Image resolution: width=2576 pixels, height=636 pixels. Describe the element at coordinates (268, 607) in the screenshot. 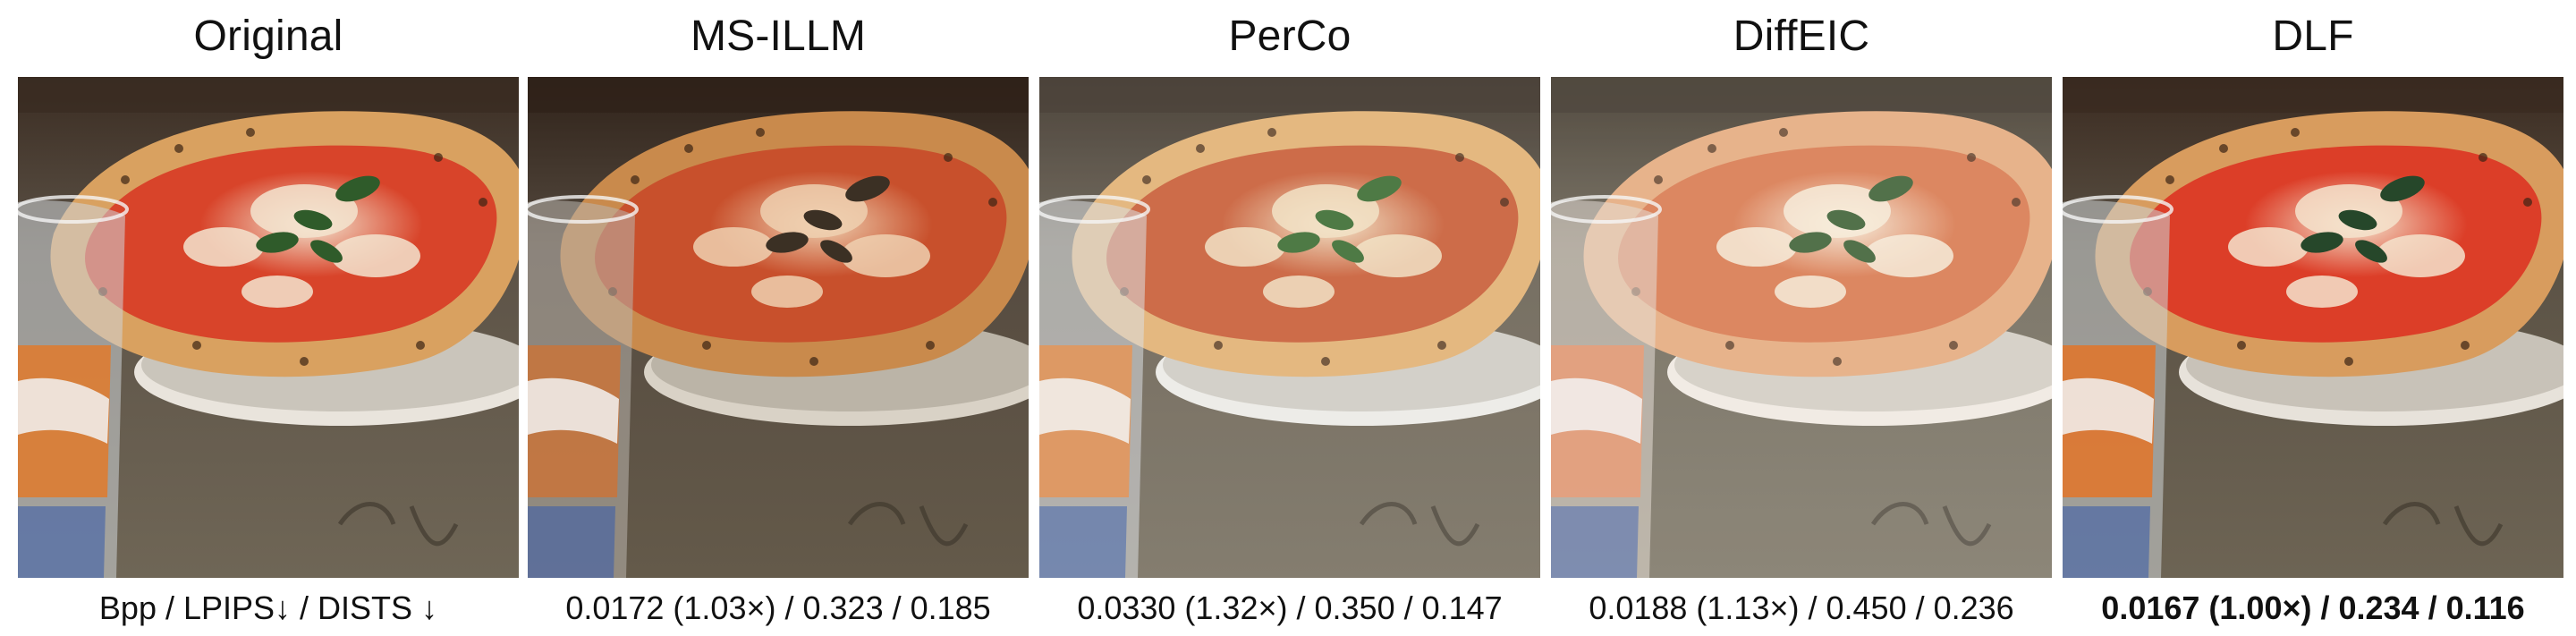

I see `metrics-label: Bpp / LPIPS↓ / DISTS ↓` at that location.